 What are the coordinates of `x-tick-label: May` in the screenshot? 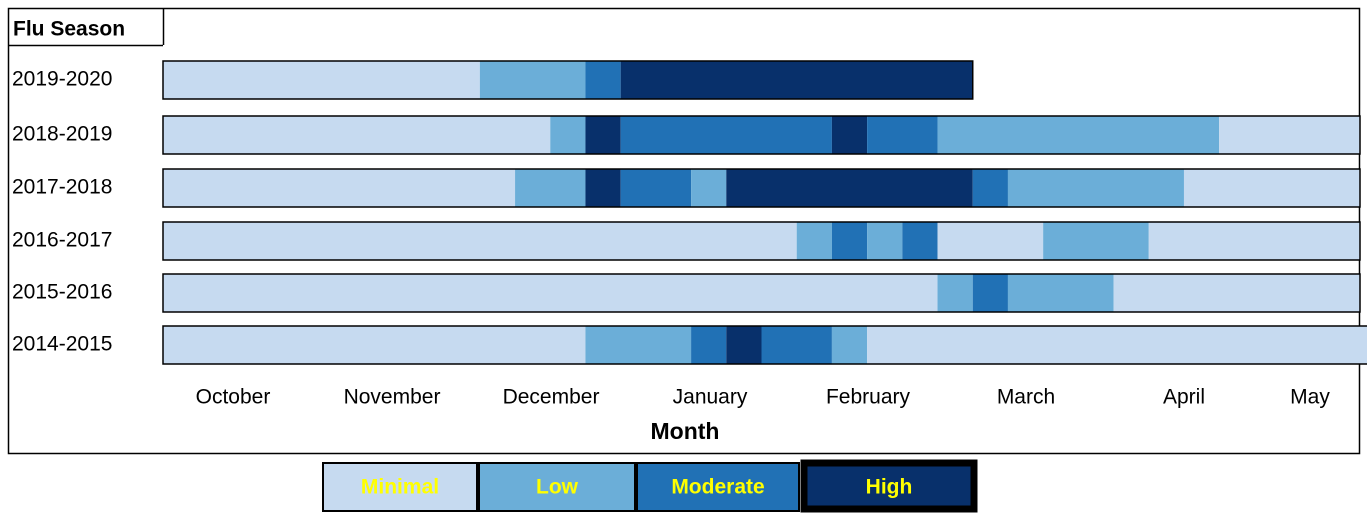 It's located at (1310, 397).